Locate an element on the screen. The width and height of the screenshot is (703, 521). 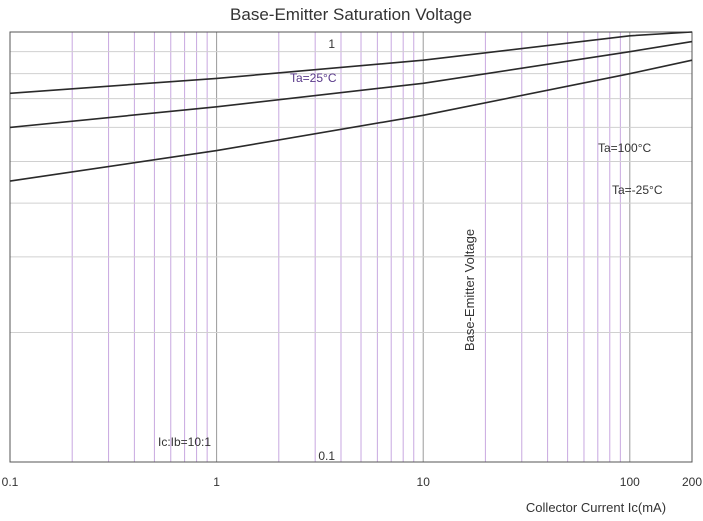
y-tick-labels: 0.11 is located at coordinates (326, 250).